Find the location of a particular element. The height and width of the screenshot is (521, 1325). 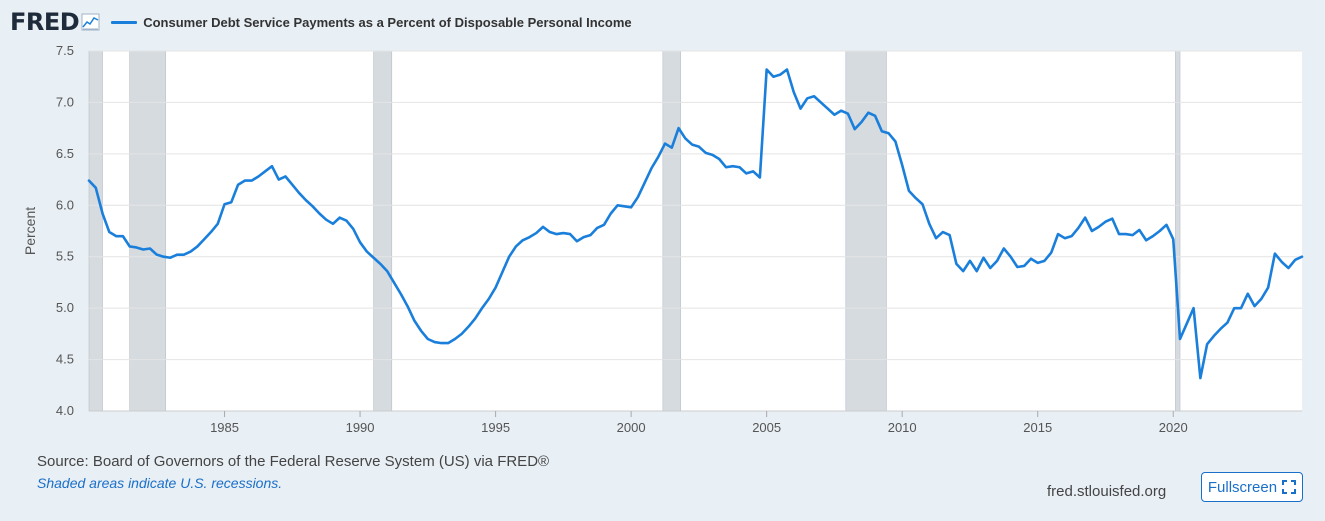

legend-swatch is located at coordinates (124, 22).